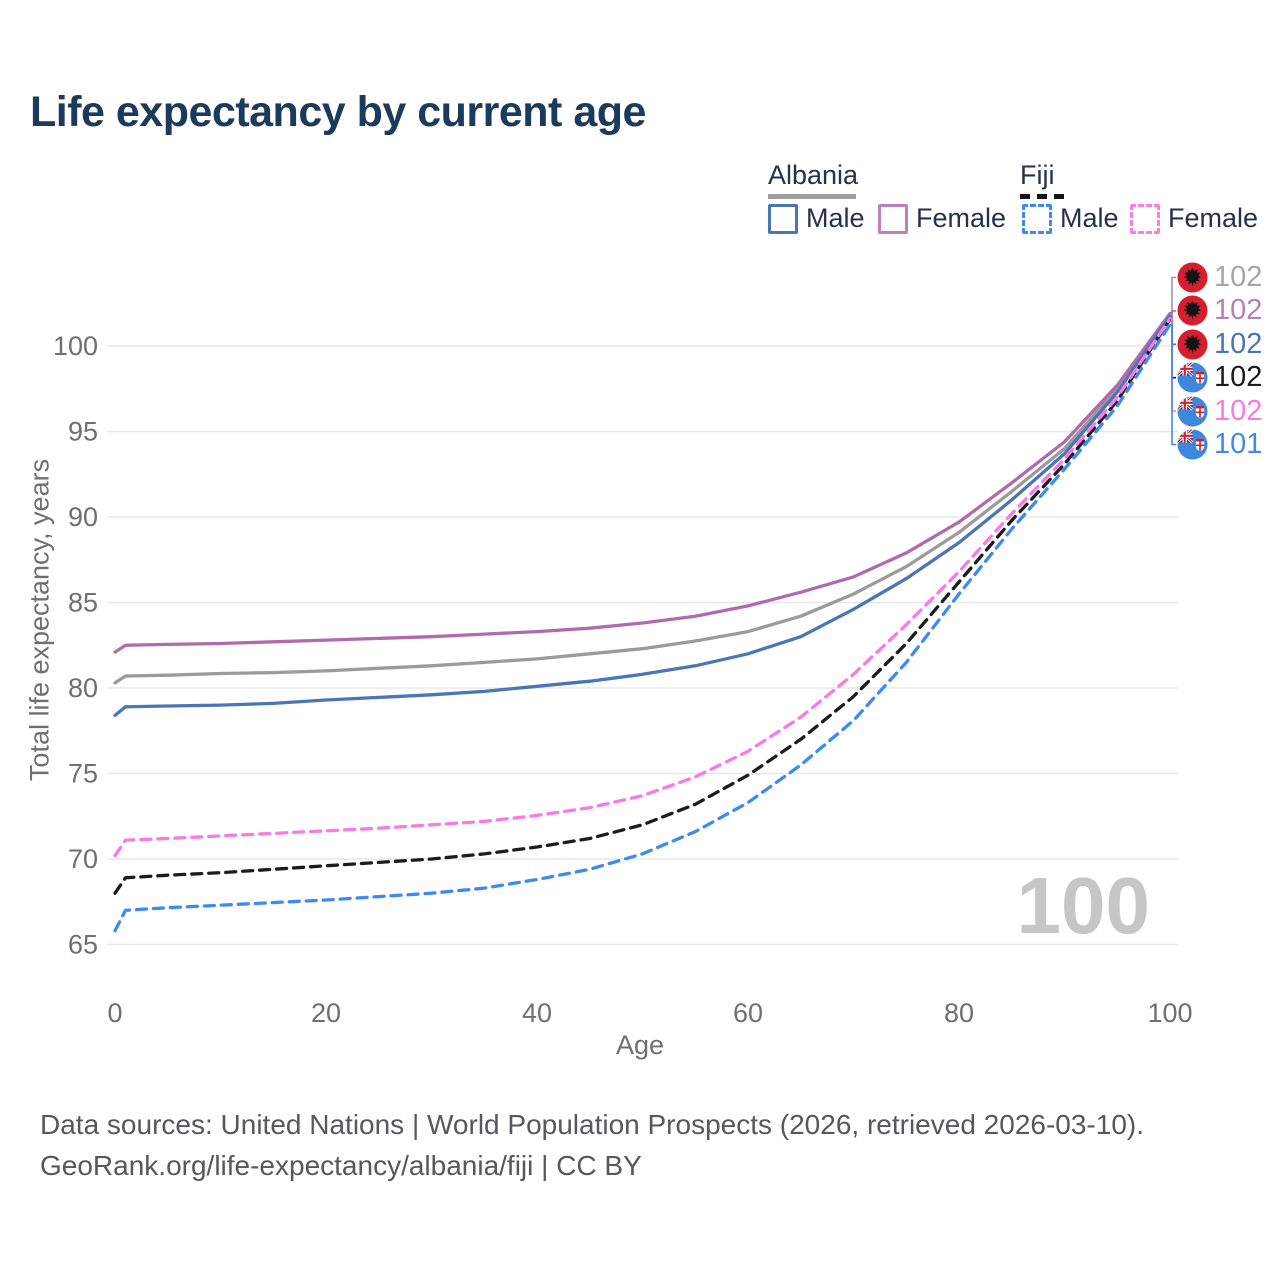  I want to click on current-age-watermark: 100, so click(1083, 905).